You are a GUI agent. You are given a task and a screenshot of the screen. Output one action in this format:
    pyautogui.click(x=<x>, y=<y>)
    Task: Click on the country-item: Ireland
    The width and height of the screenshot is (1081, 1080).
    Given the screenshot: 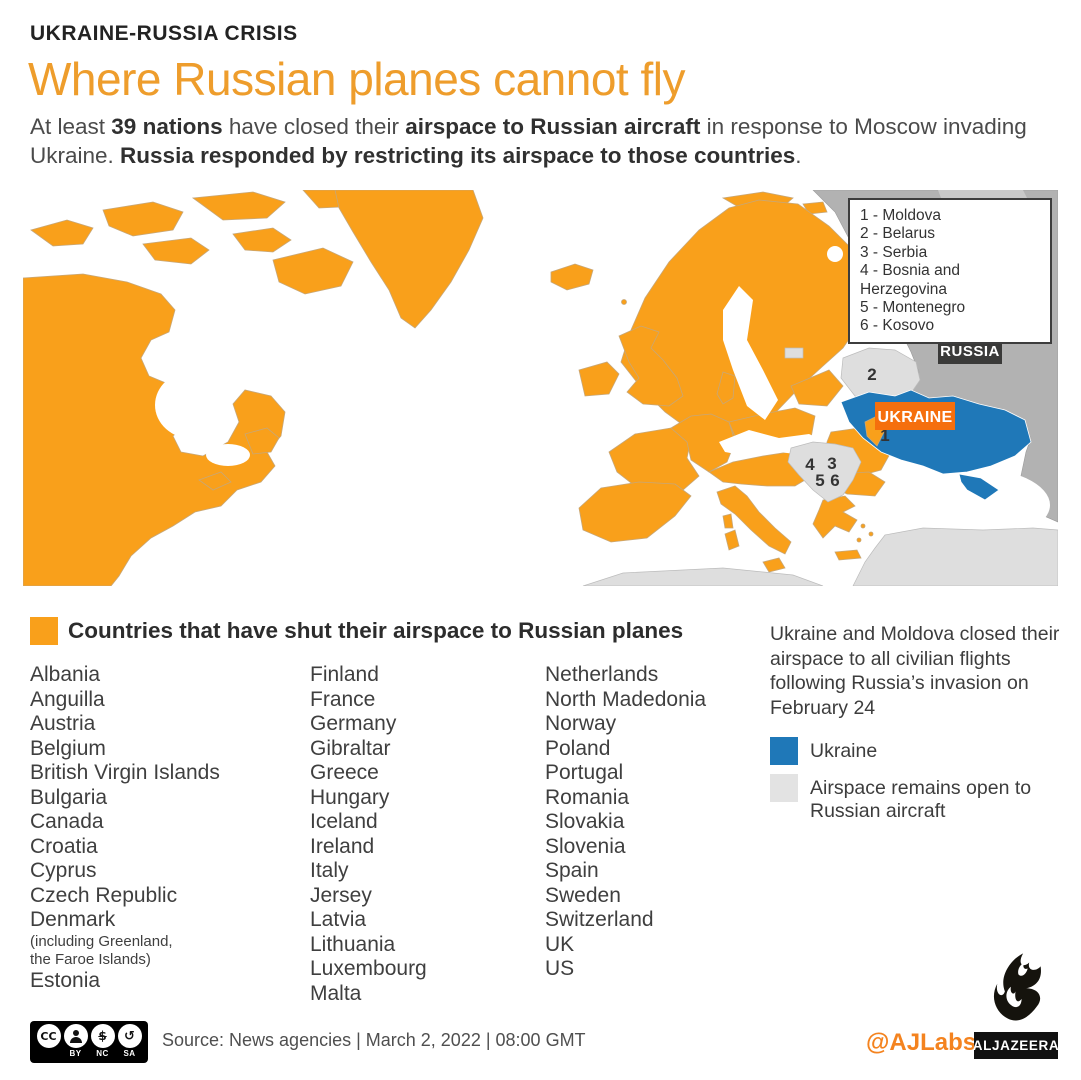 What is the action you would take?
    pyautogui.click(x=342, y=846)
    